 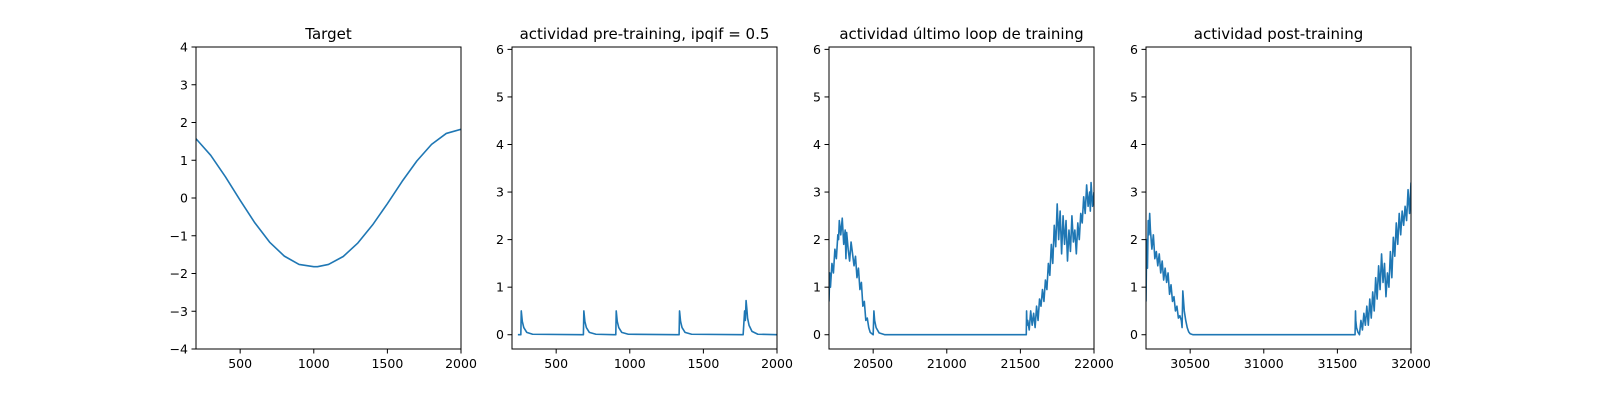 What do you see at coordinates (947, 363) in the screenshot?
I see `x-tick-label: 21000` at bounding box center [947, 363].